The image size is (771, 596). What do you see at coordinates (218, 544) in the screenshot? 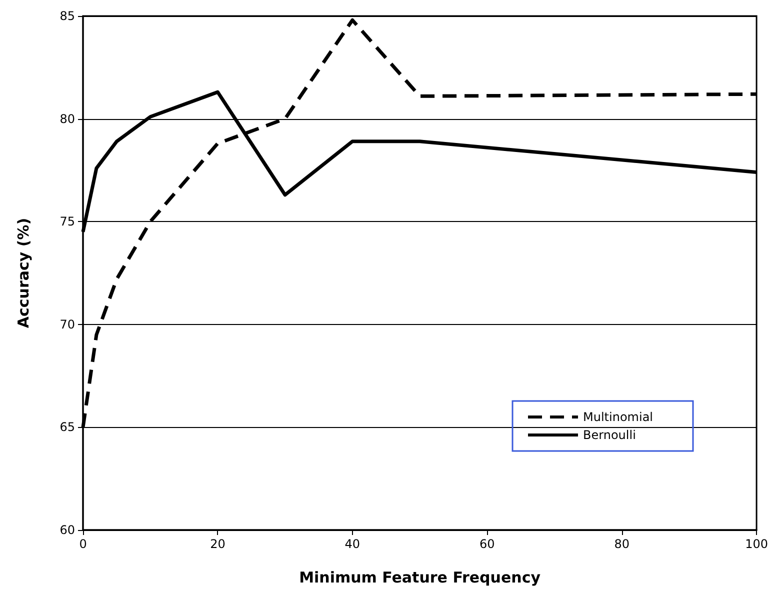
I see `x-tick-label: 20` at bounding box center [218, 544].